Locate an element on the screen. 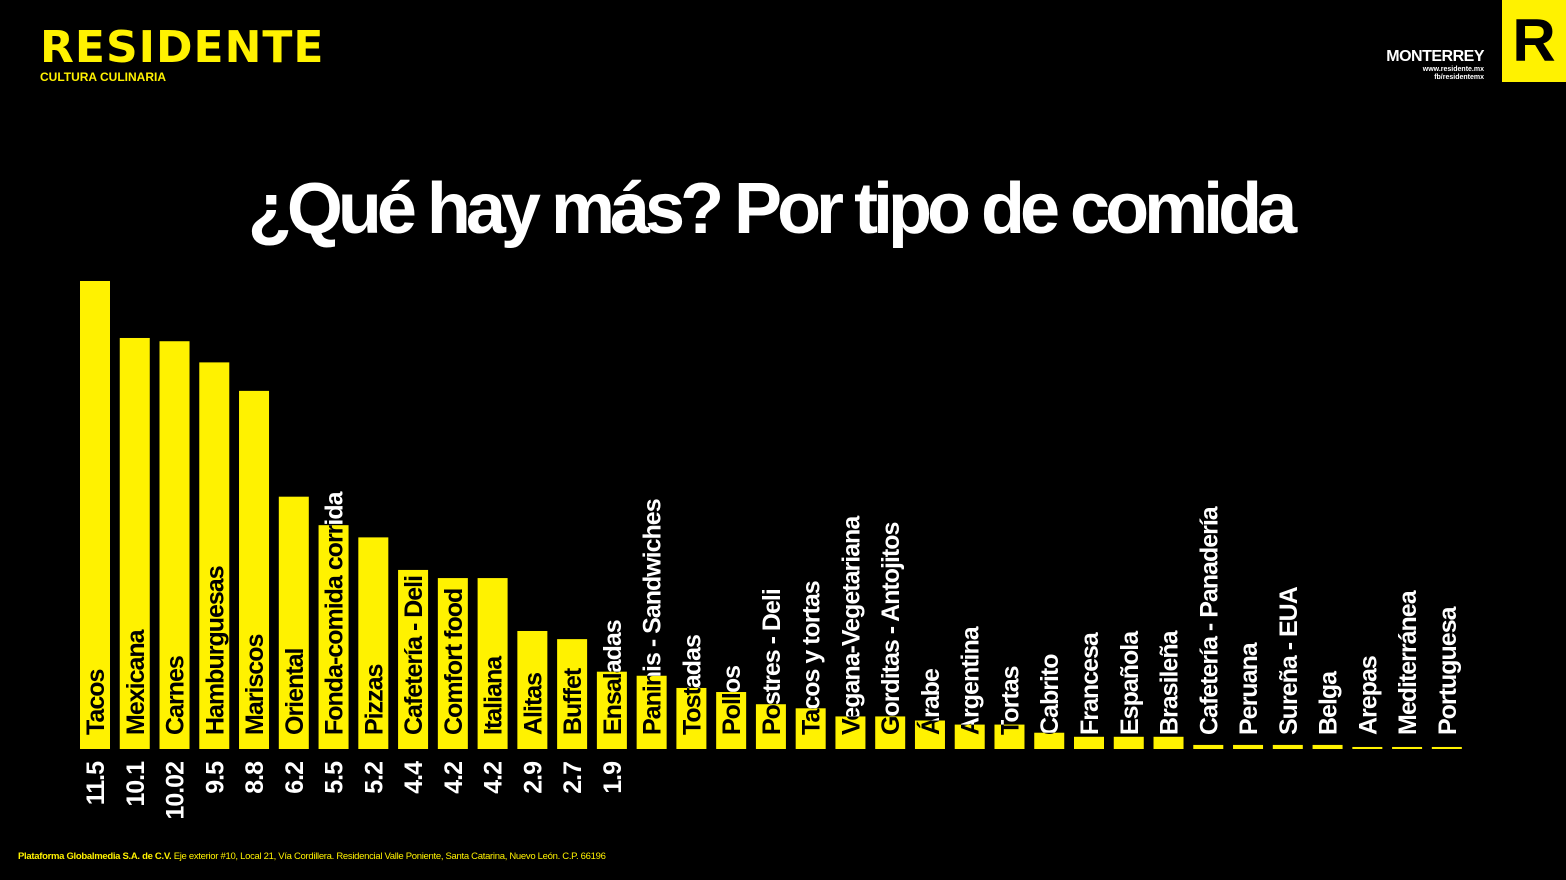  category-label: Buffet is located at coordinates (573, 701).